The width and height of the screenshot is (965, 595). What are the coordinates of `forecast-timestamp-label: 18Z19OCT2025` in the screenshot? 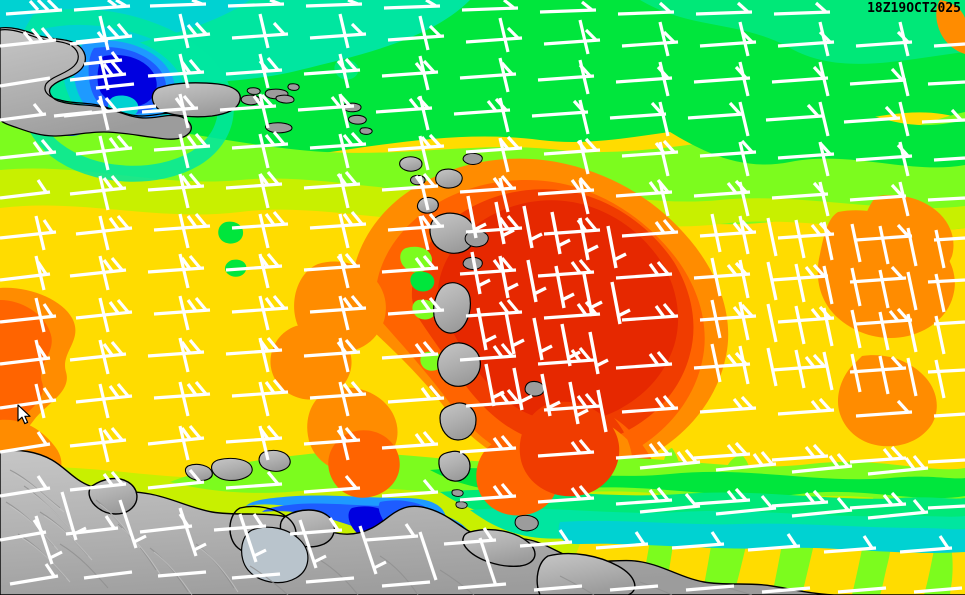 It's located at (914, 8).